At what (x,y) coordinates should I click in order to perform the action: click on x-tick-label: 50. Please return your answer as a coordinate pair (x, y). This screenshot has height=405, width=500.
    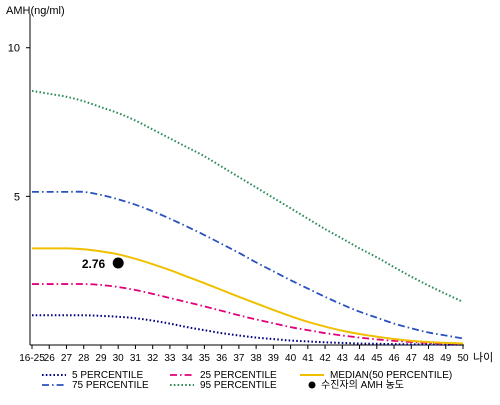
    Looking at the image, I should click on (463, 358).